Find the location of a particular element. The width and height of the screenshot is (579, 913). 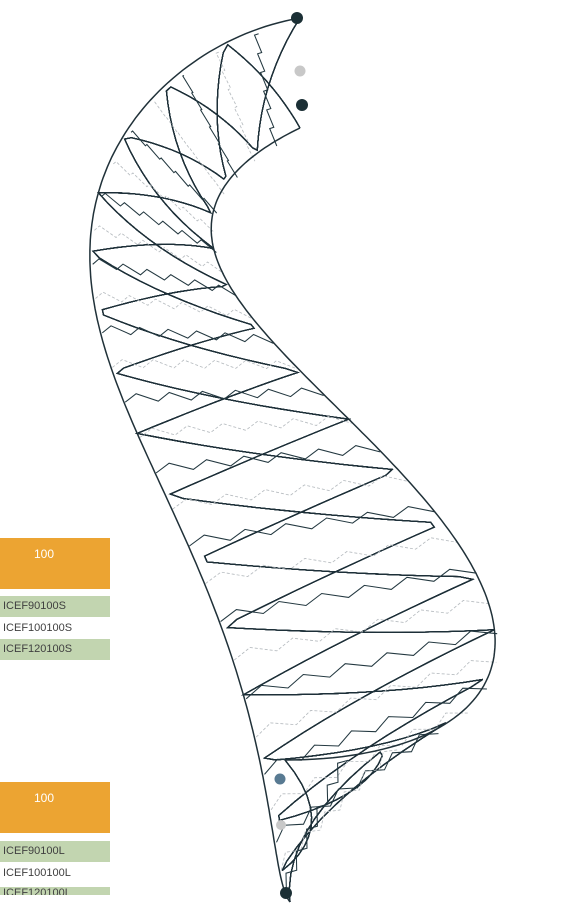

size-table-short: 100 ICEF90100S ICEF100100S ICEF120100S is located at coordinates (55, 599).